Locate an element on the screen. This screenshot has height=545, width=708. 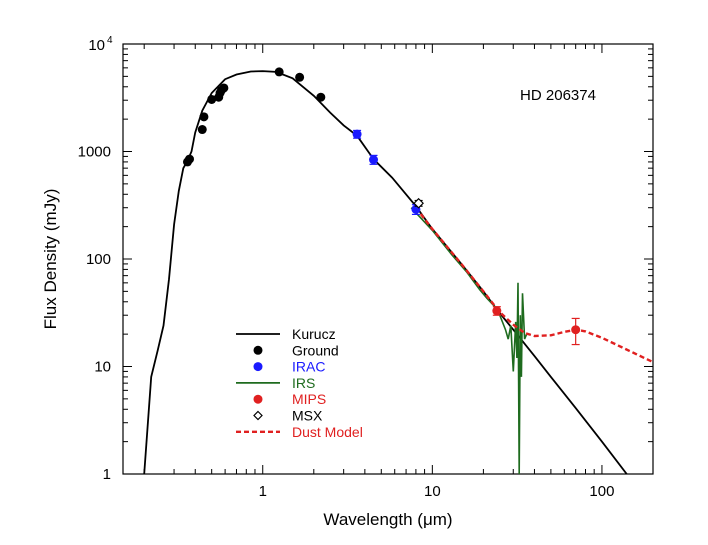
legend-swatch-ground is located at coordinates (258, 350).